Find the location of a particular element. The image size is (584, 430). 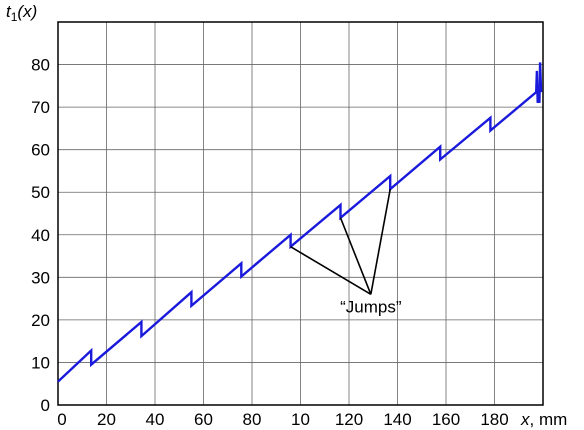

y-tick-label: 10 is located at coordinates (40, 362).